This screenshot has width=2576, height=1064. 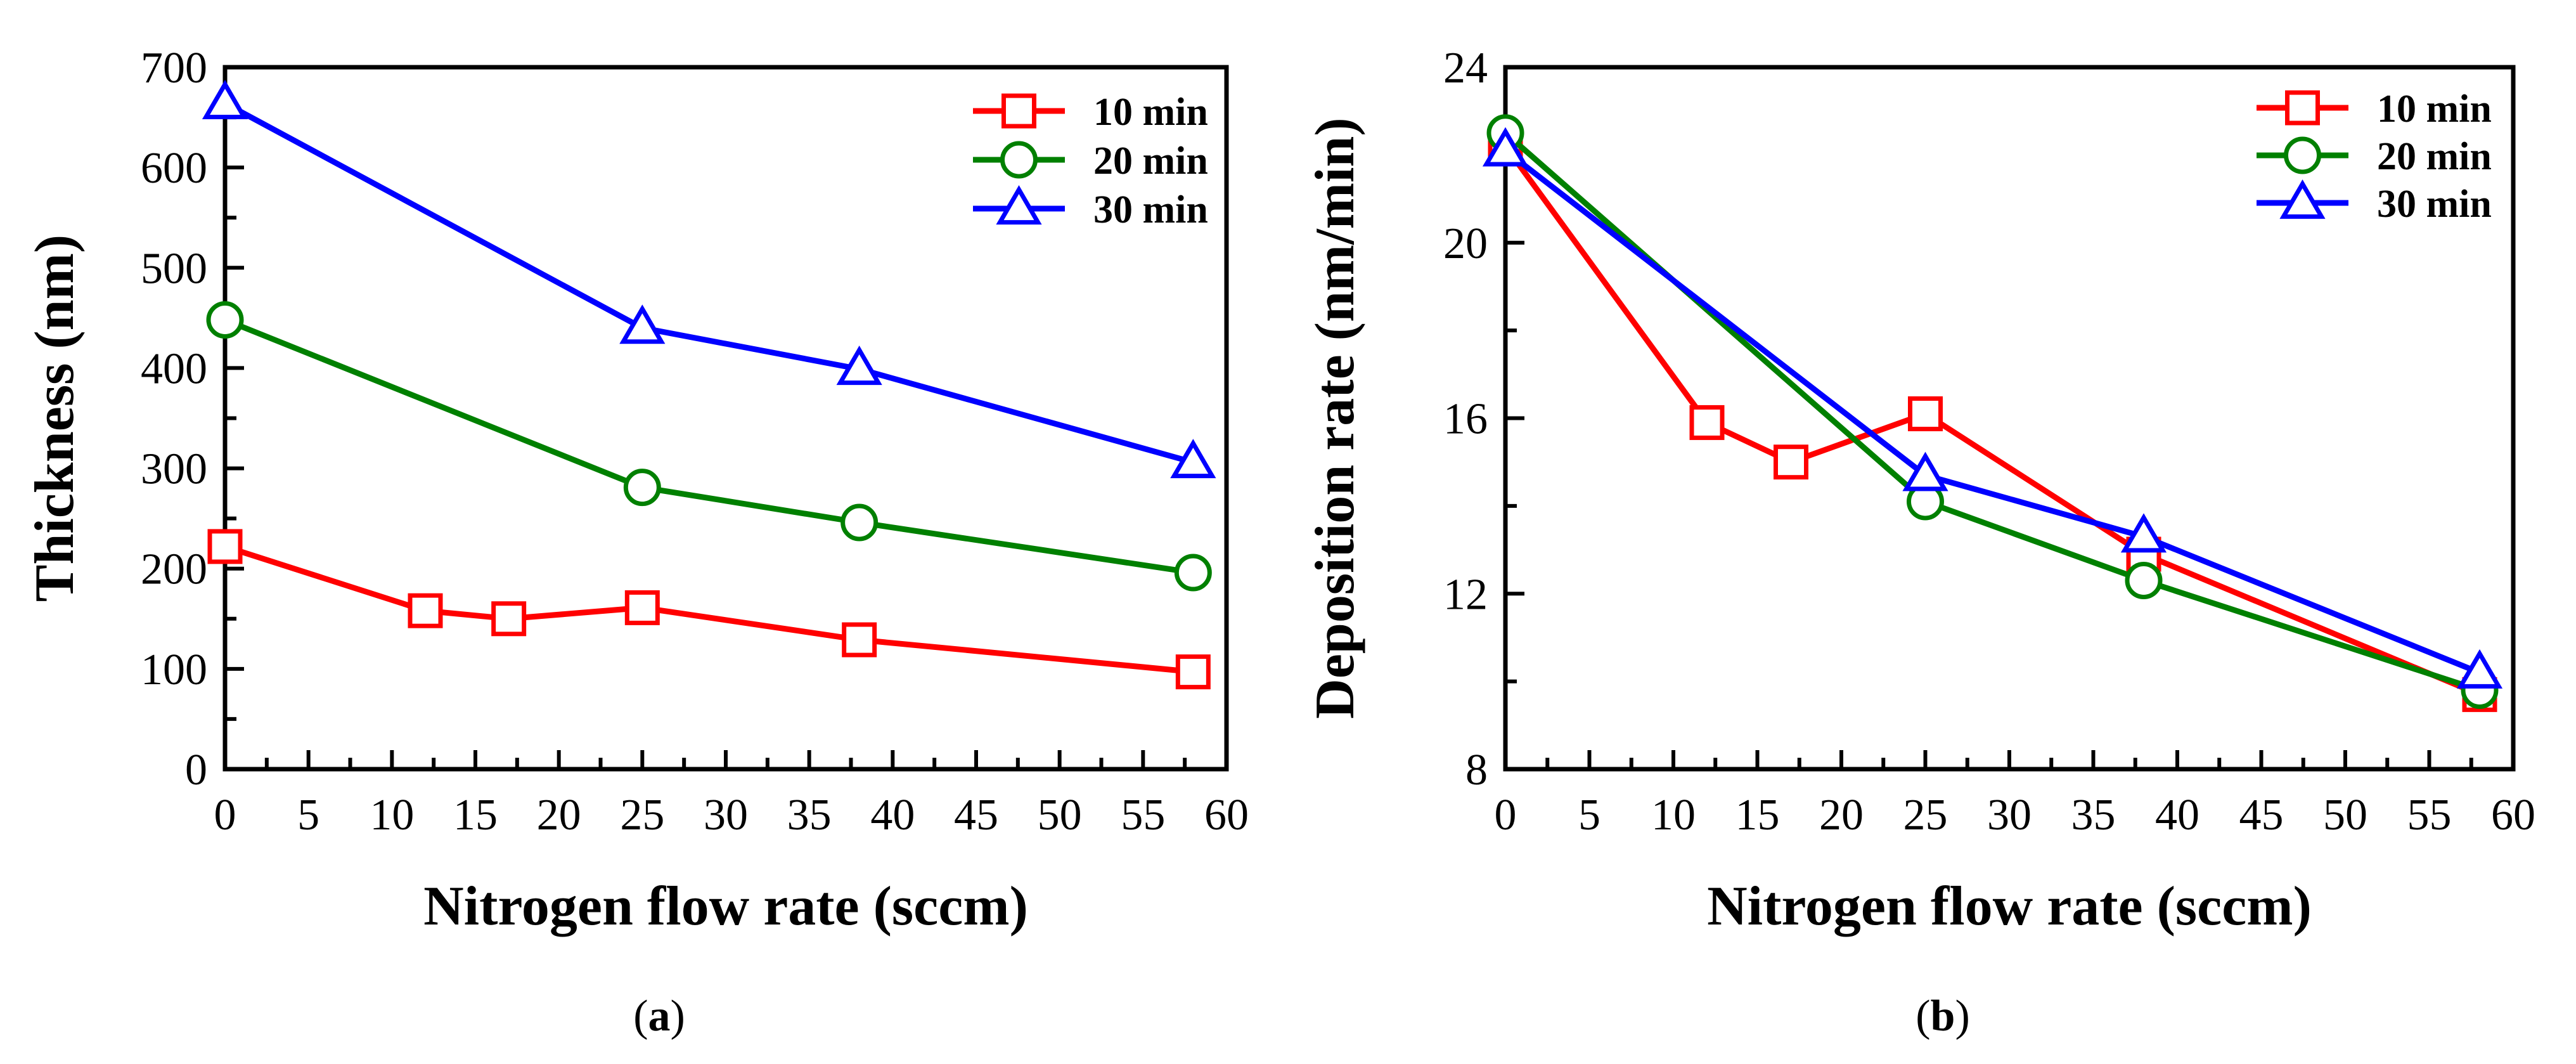 What do you see at coordinates (174, 469) in the screenshot?
I see `y-tick-label: 300` at bounding box center [174, 469].